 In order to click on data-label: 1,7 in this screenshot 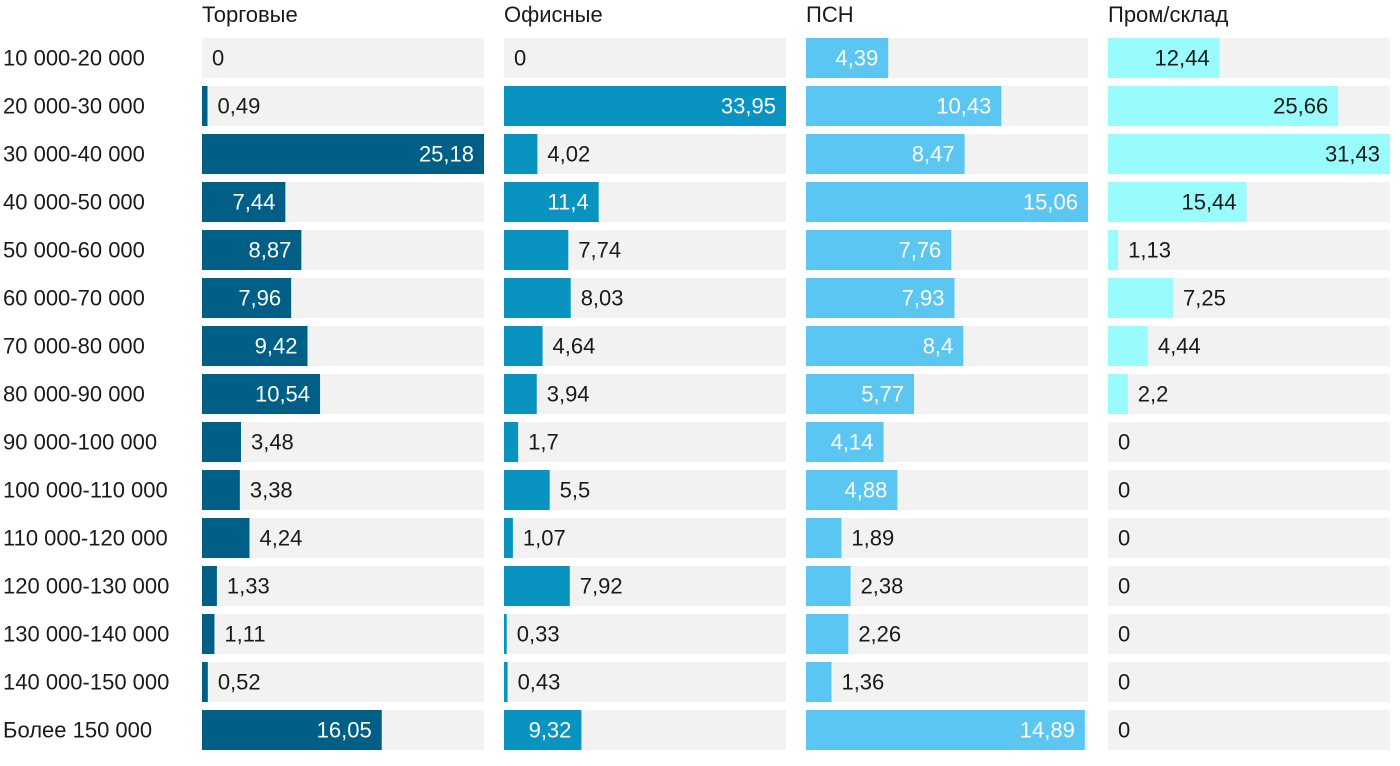, I will do `click(543, 442)`.